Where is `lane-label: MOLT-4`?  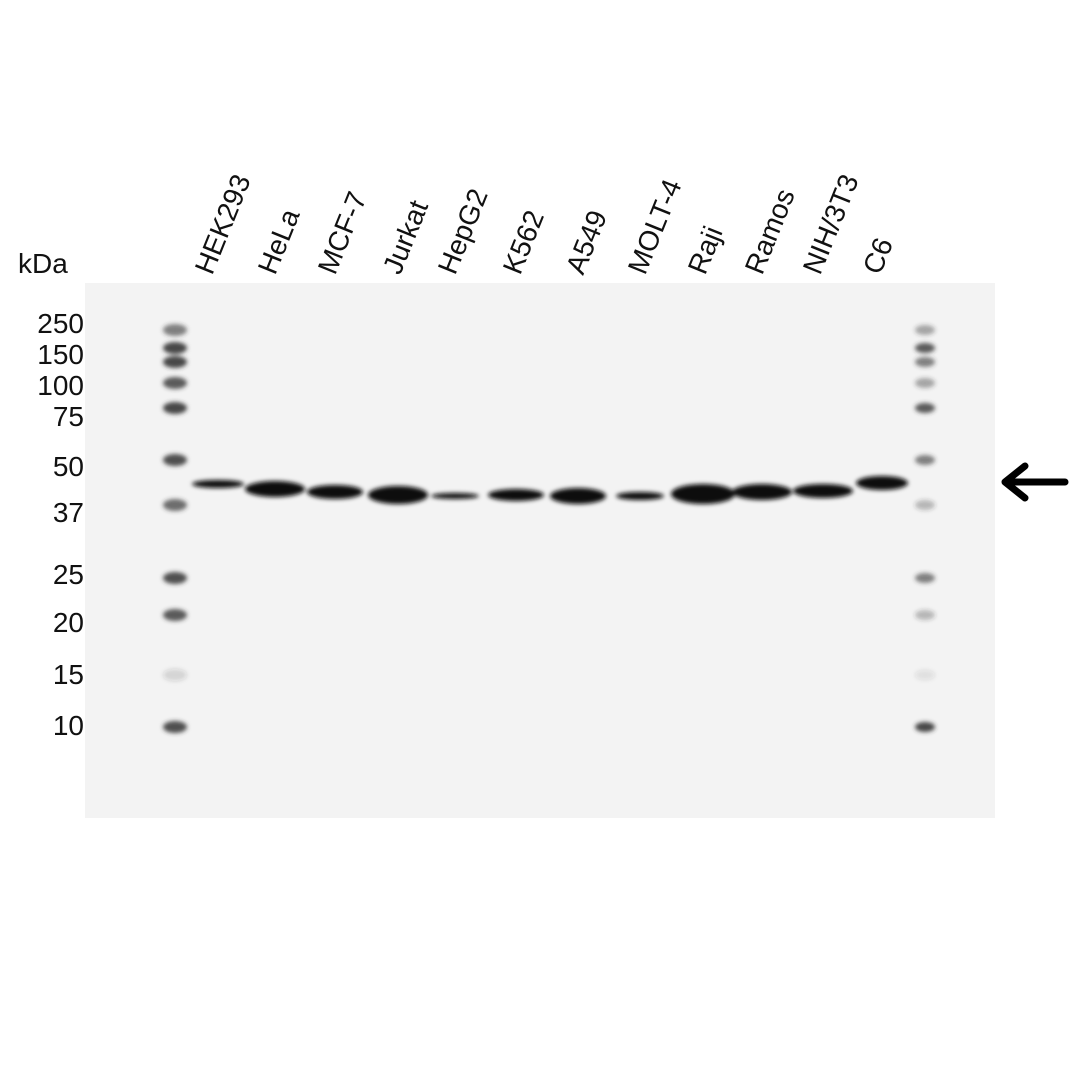 lane-label: MOLT-4 is located at coordinates (655, 226).